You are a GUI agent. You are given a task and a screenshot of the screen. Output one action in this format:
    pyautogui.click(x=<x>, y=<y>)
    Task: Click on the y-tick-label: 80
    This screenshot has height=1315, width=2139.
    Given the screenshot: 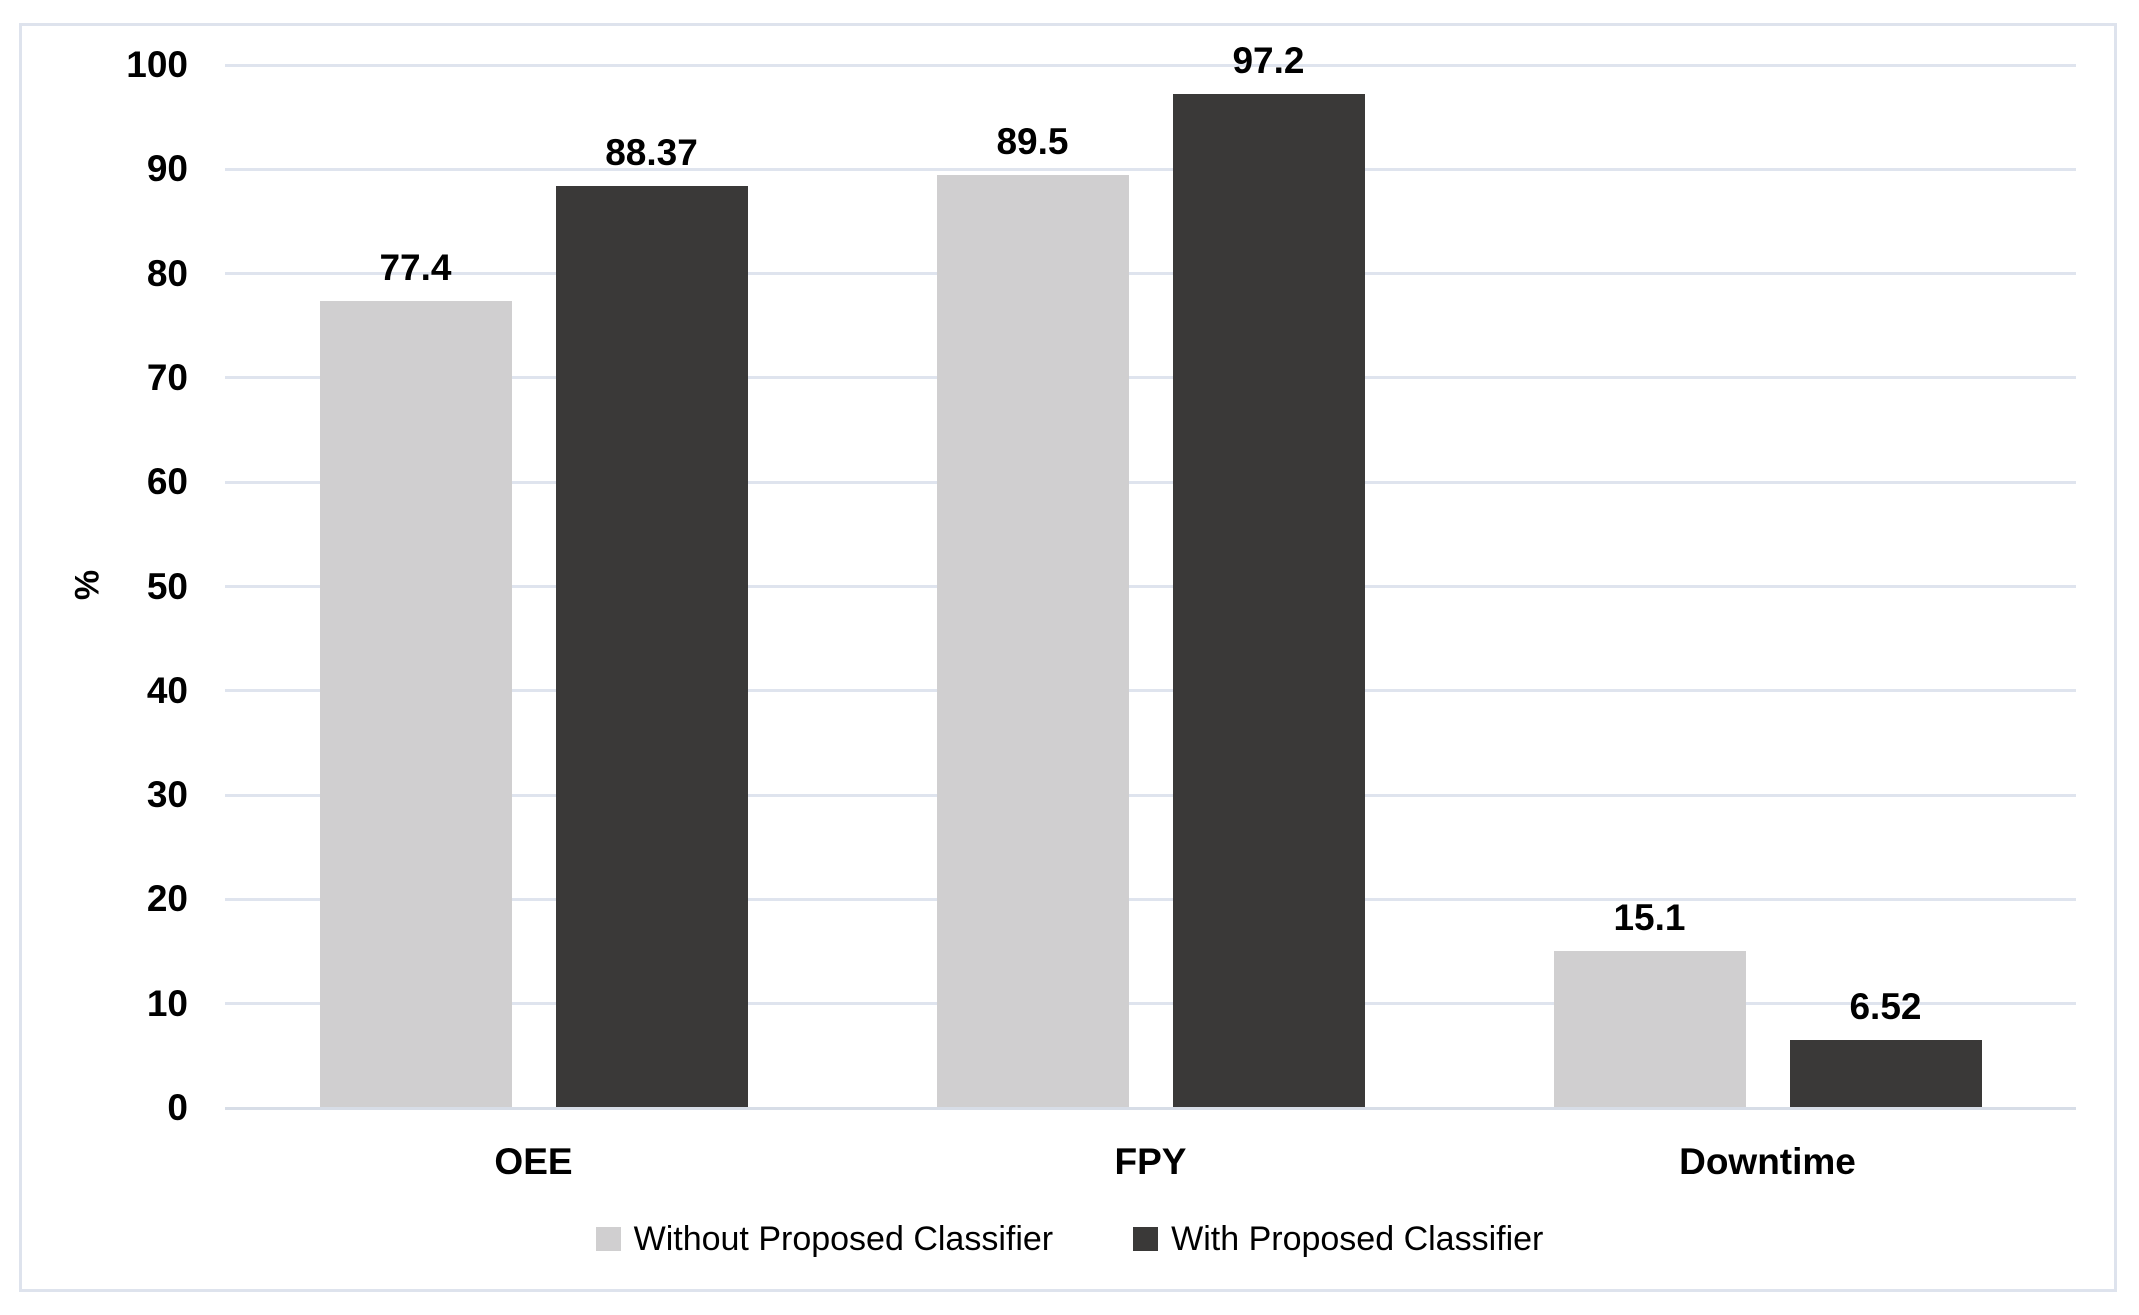 What is the action you would take?
    pyautogui.click(x=167, y=273)
    